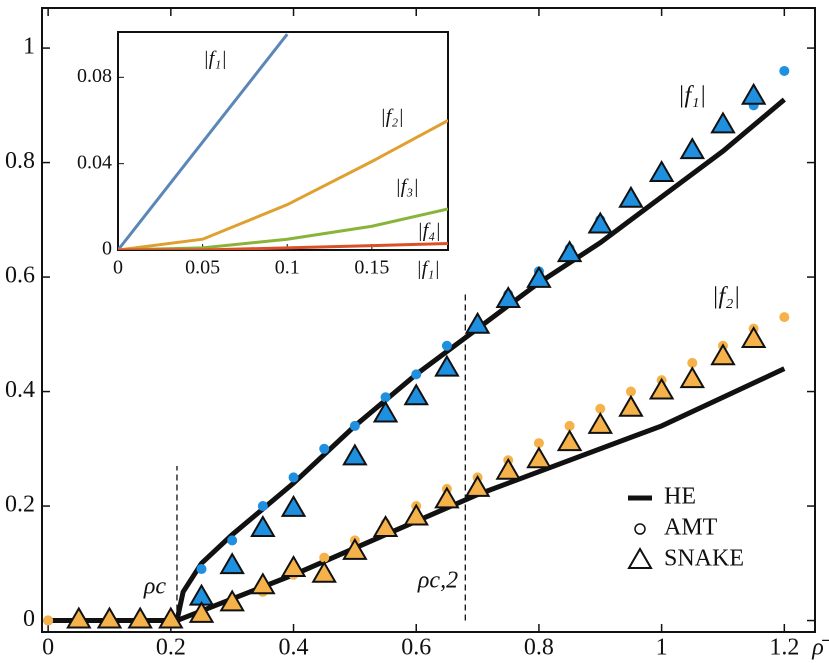 The width and height of the screenshot is (829, 663). I want to click on inset-y-tick-label: 0, so click(107, 249).